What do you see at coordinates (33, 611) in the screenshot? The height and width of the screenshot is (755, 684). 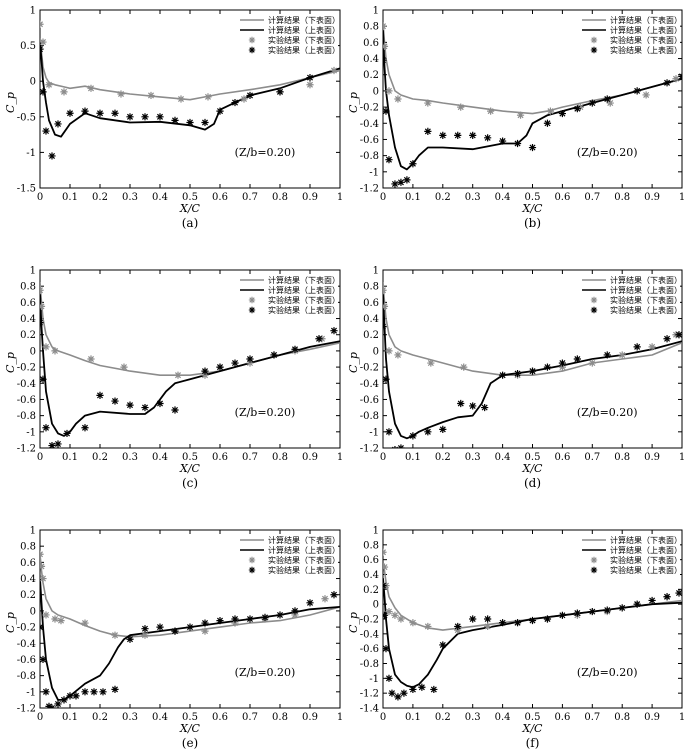 I see `y-tick-label: 0` at bounding box center [33, 611].